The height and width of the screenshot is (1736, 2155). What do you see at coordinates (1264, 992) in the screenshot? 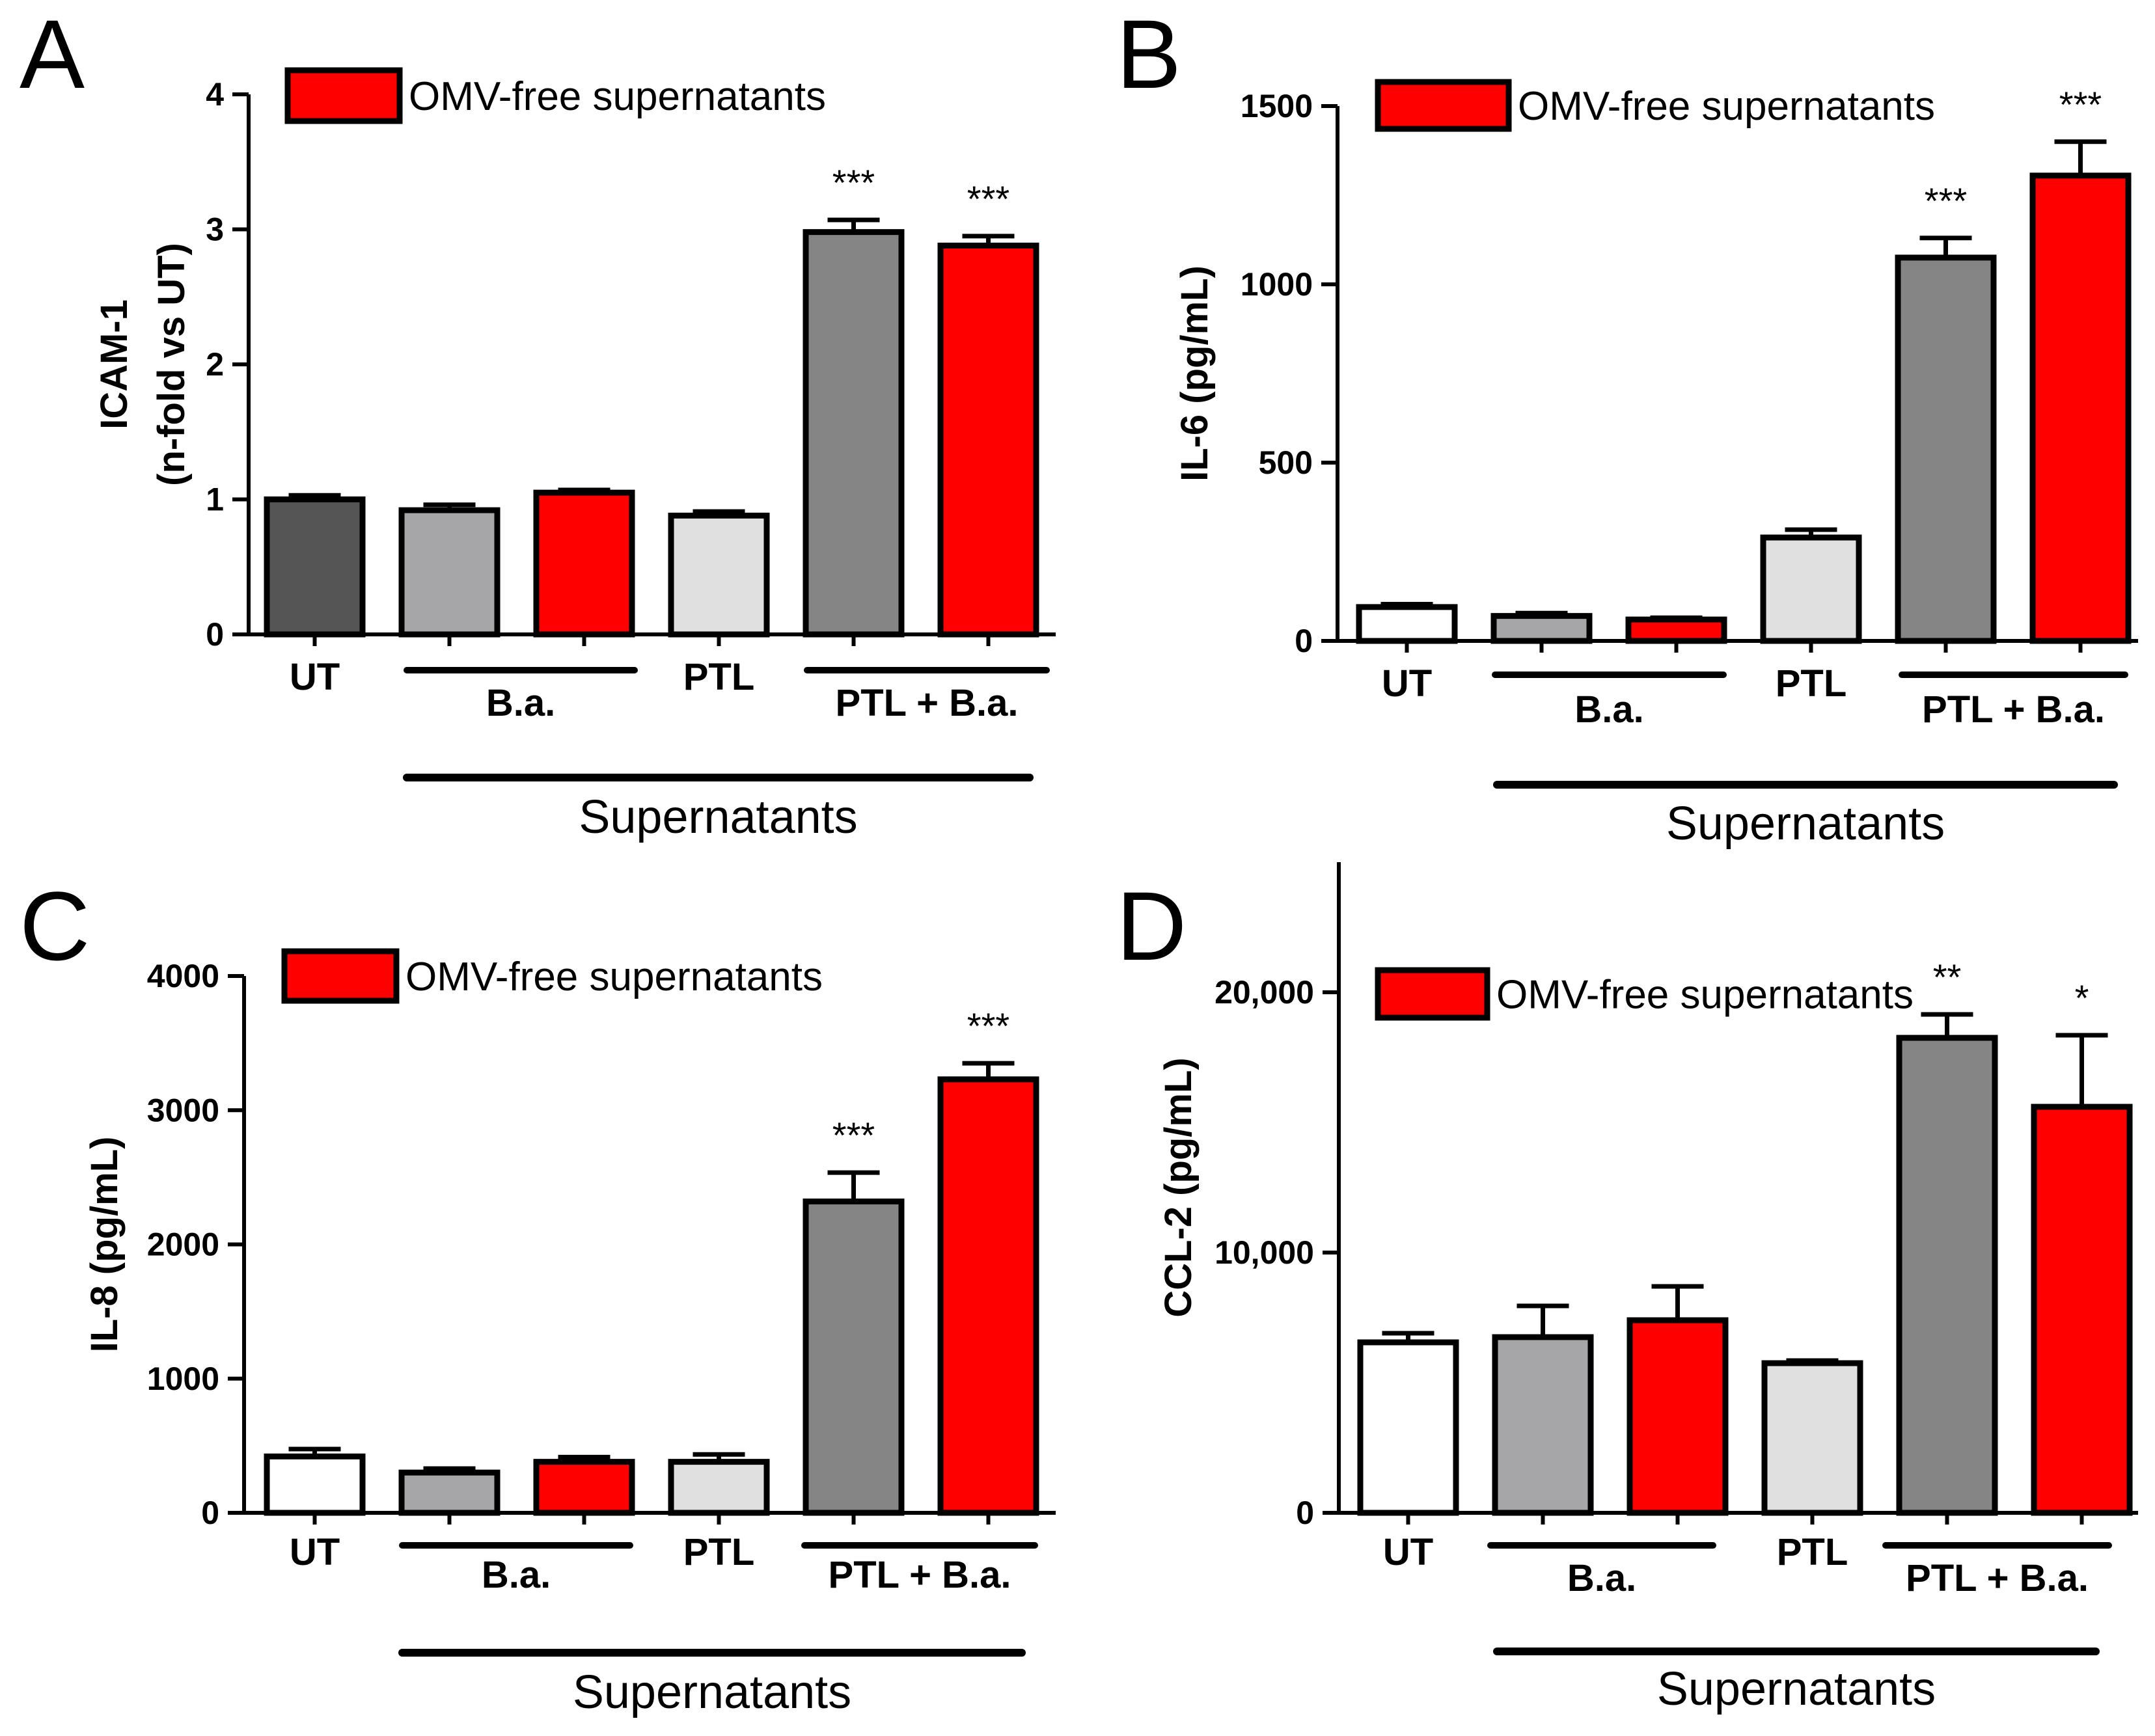
I see `y-tick-label: 20,000` at bounding box center [1264, 992].